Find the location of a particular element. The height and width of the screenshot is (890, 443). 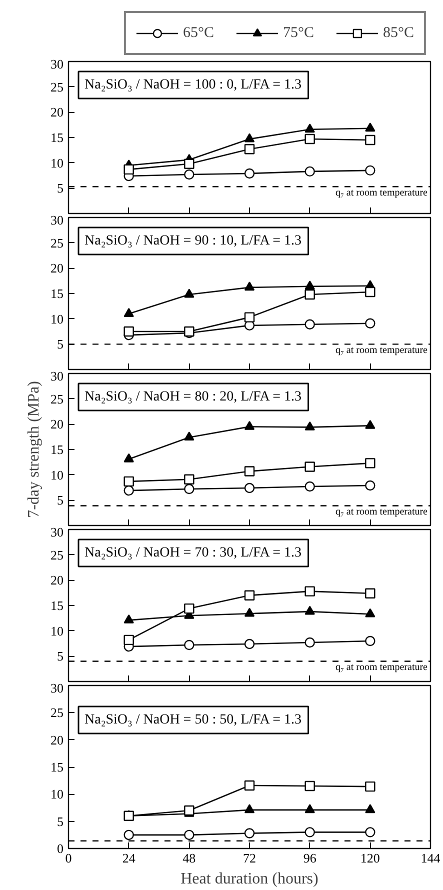

x-tick-label: 144 is located at coordinates (430, 858).